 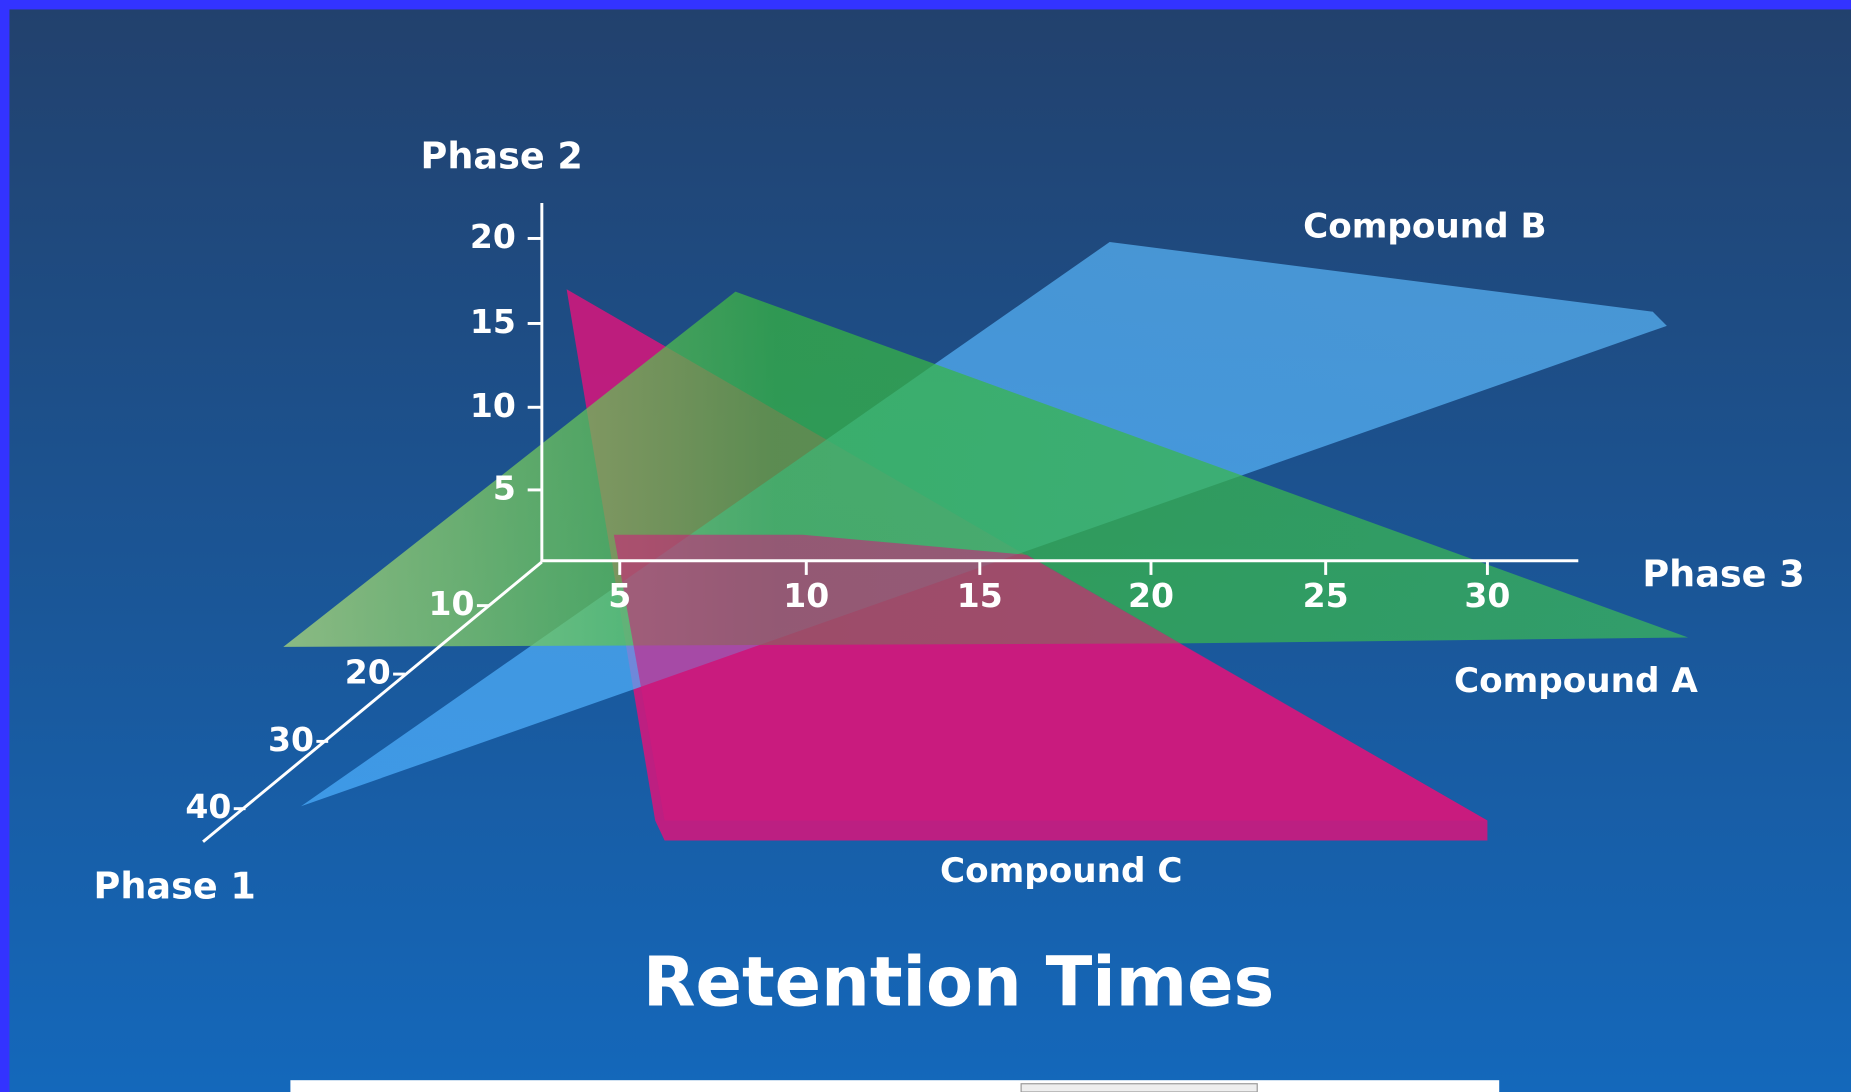 What do you see at coordinates (1723, 574) in the screenshot?
I see `phase-3-title: Phase 3` at bounding box center [1723, 574].